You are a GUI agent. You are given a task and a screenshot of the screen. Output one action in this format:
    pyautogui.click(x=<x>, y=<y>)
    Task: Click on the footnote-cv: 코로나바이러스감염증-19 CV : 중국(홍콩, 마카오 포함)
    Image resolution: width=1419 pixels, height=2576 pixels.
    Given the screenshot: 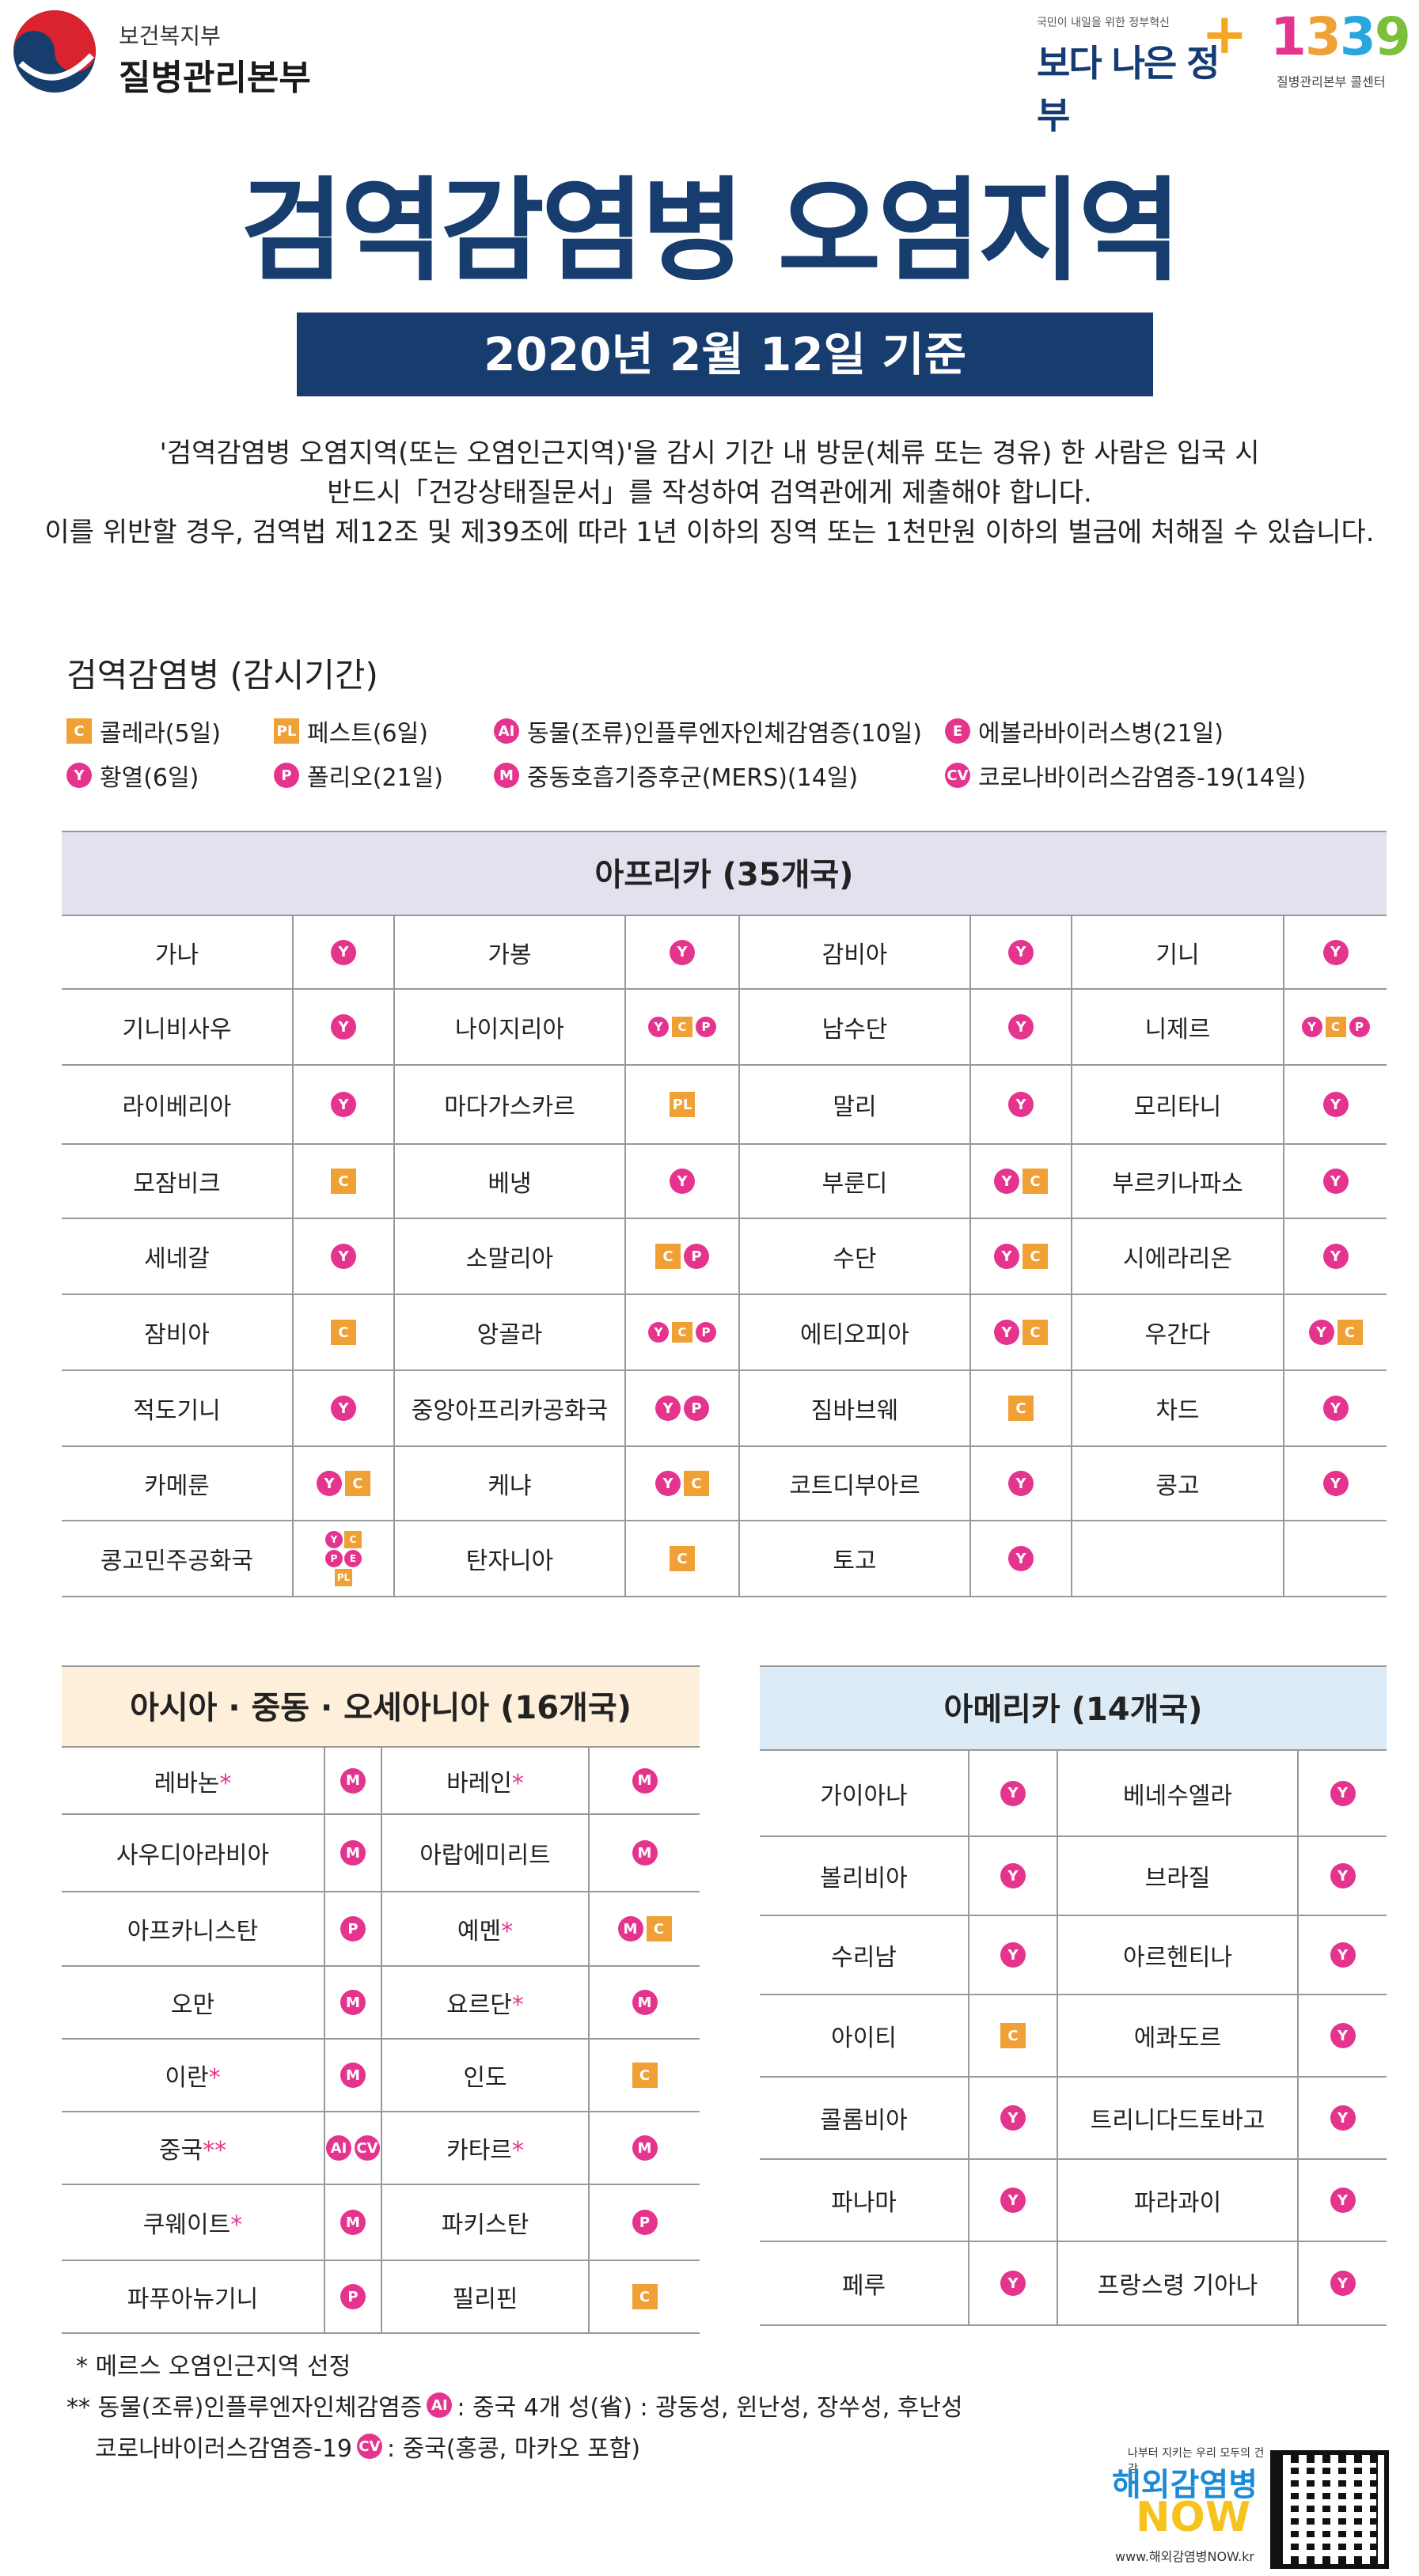 What is the action you would take?
    pyautogui.click(x=367, y=2446)
    